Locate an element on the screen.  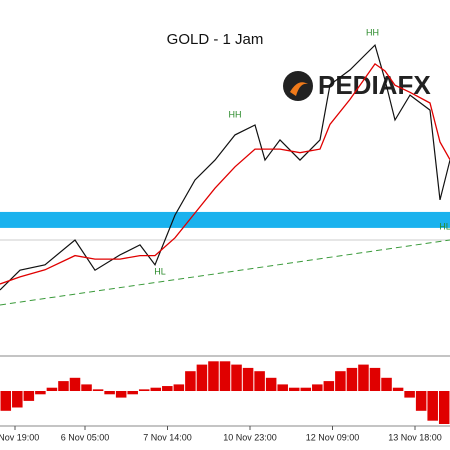
chart-title: GOLD - 1 Jam is located at coordinates (215, 39).